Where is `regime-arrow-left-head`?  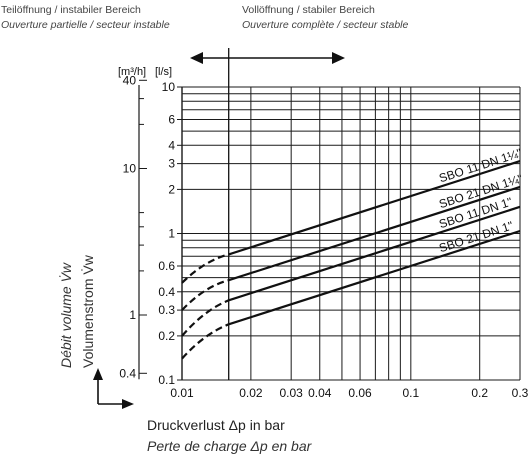 regime-arrow-left-head is located at coordinates (196, 58).